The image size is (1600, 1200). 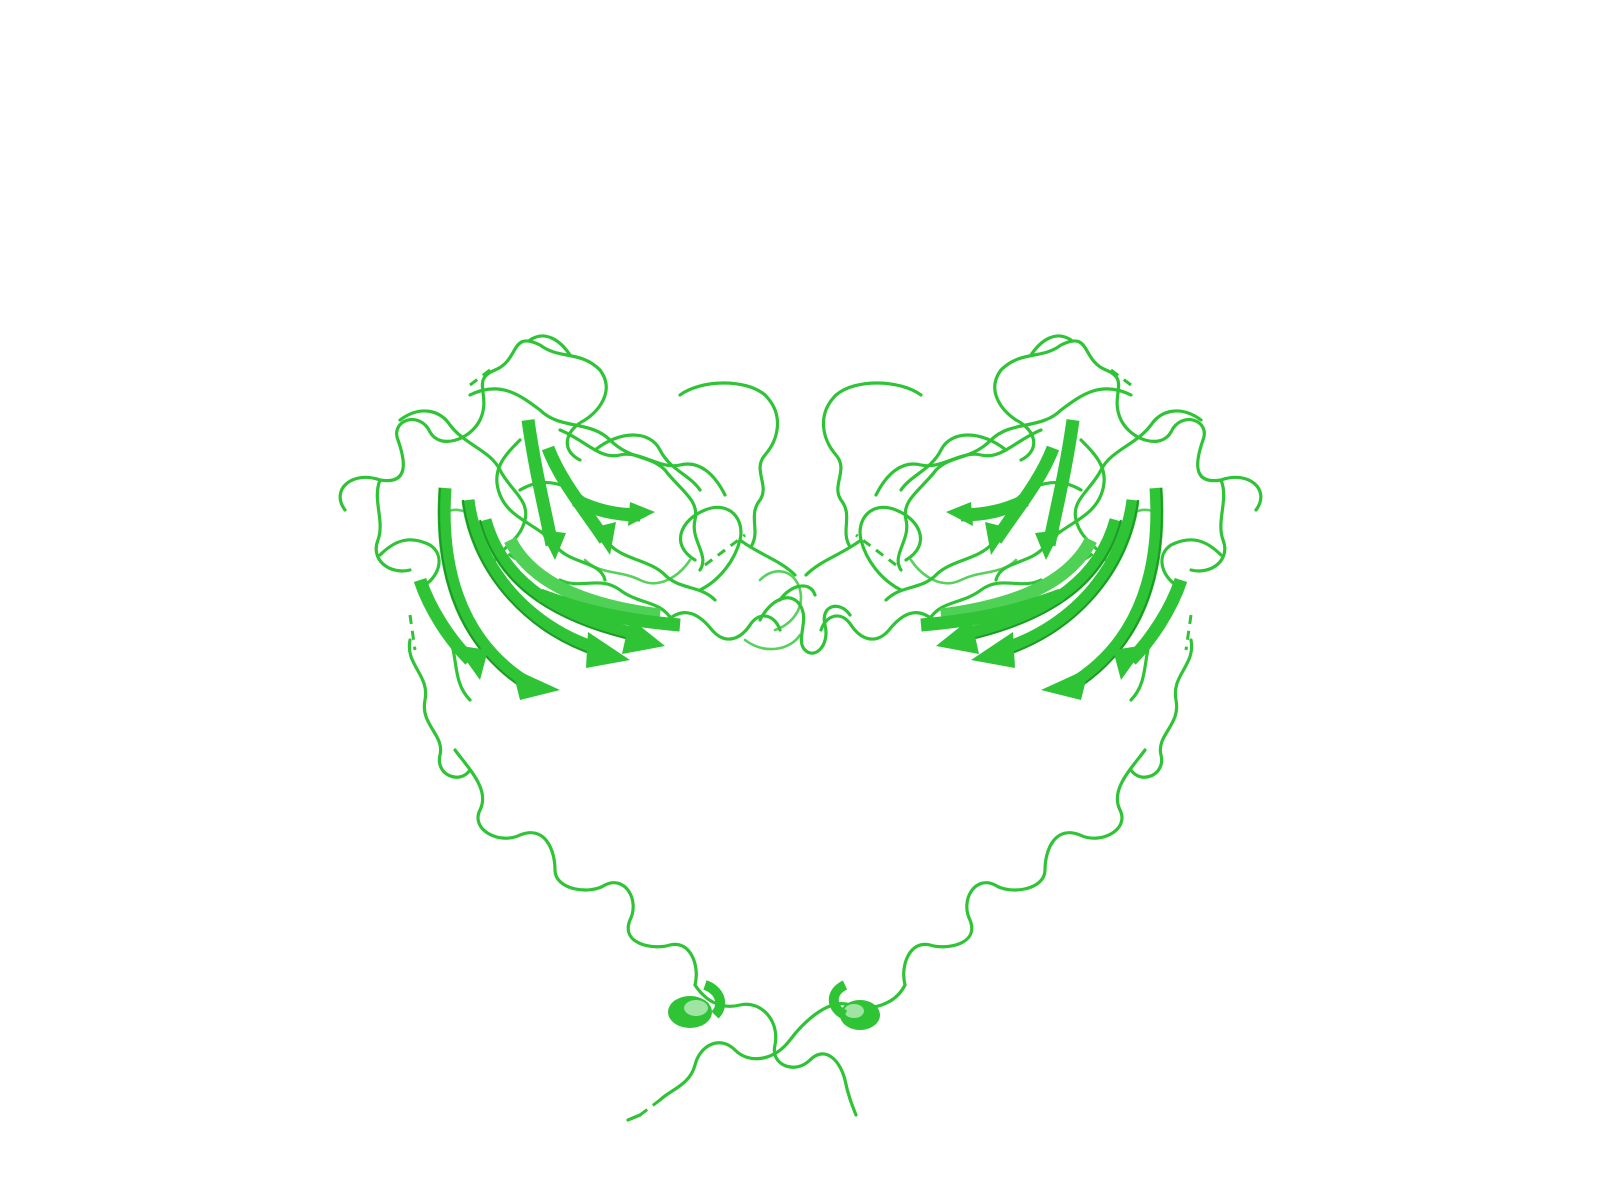 I want to click on left-beta-sheet, so click(x=547, y=559).